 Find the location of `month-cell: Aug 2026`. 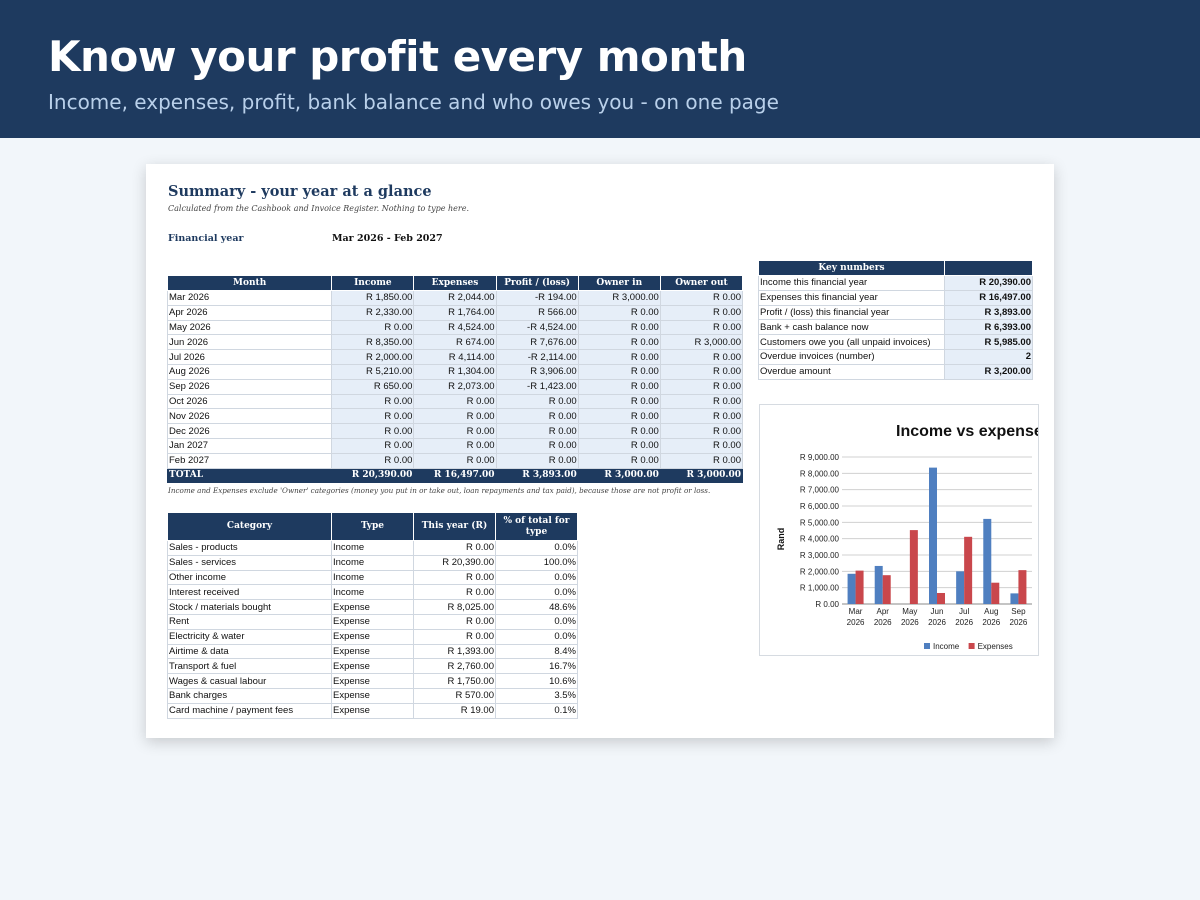

month-cell: Aug 2026 is located at coordinates (250, 371).